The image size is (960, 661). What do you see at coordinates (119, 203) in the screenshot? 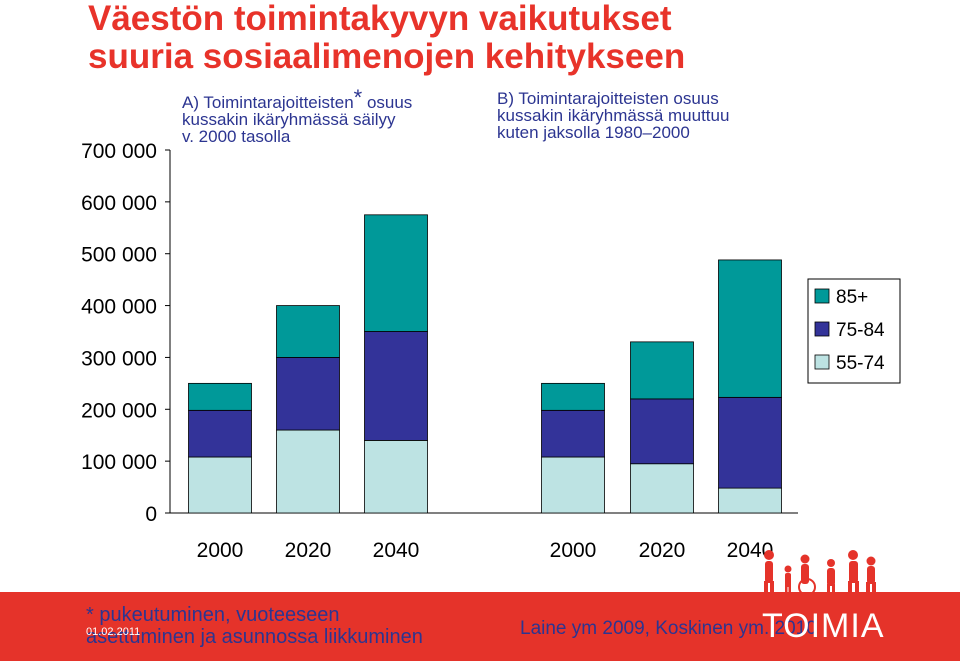
I see `y-tick-label: 600 000` at bounding box center [119, 203].